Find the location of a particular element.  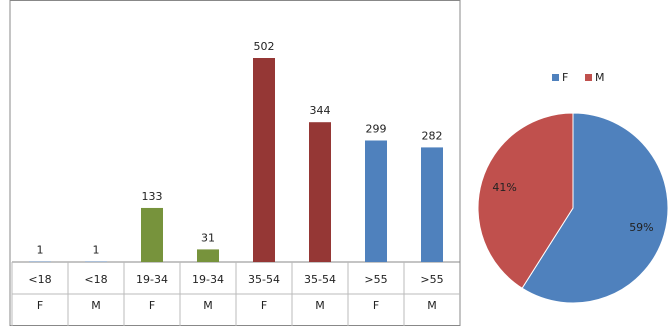

slice-label: 41% is located at coordinates (504, 187).